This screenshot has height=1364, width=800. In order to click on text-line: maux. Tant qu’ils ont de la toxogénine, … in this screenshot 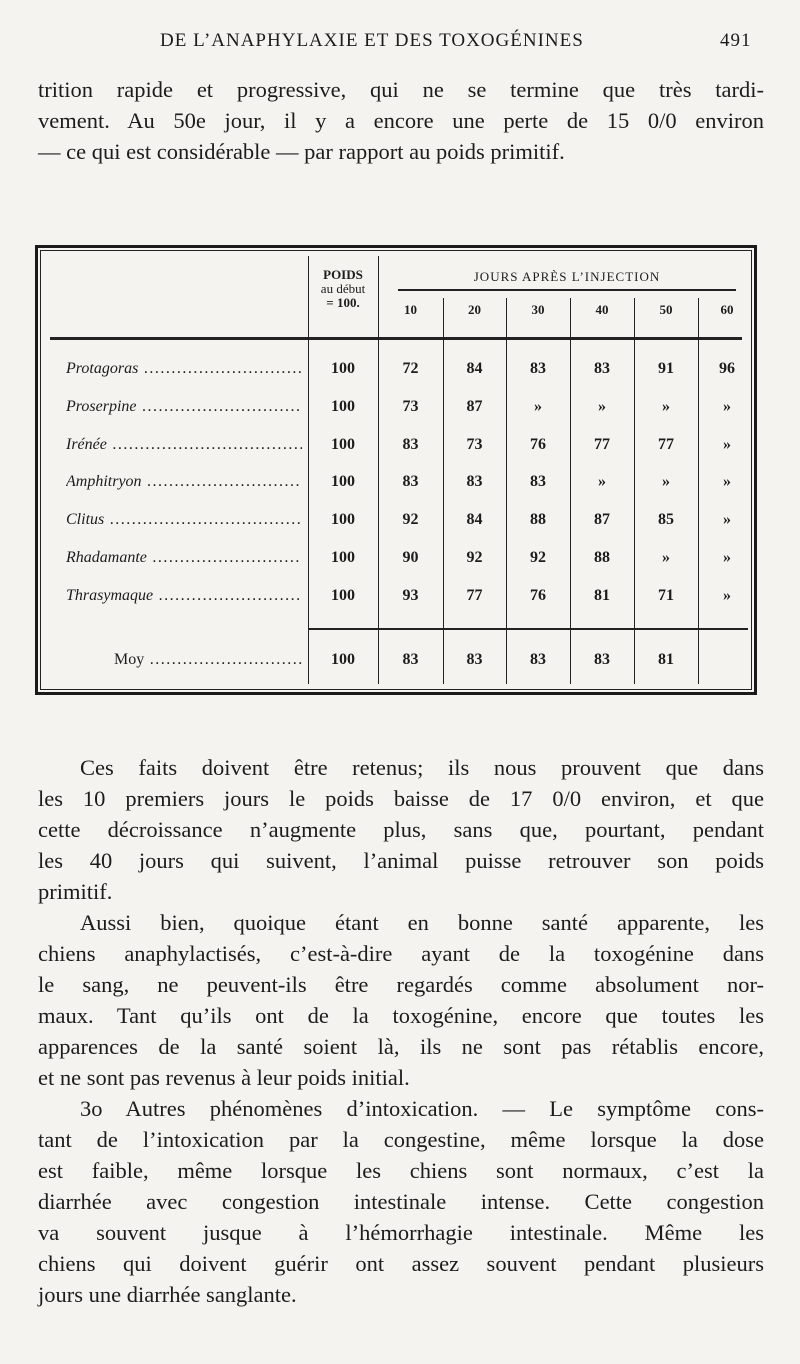, I will do `click(401, 1015)`.